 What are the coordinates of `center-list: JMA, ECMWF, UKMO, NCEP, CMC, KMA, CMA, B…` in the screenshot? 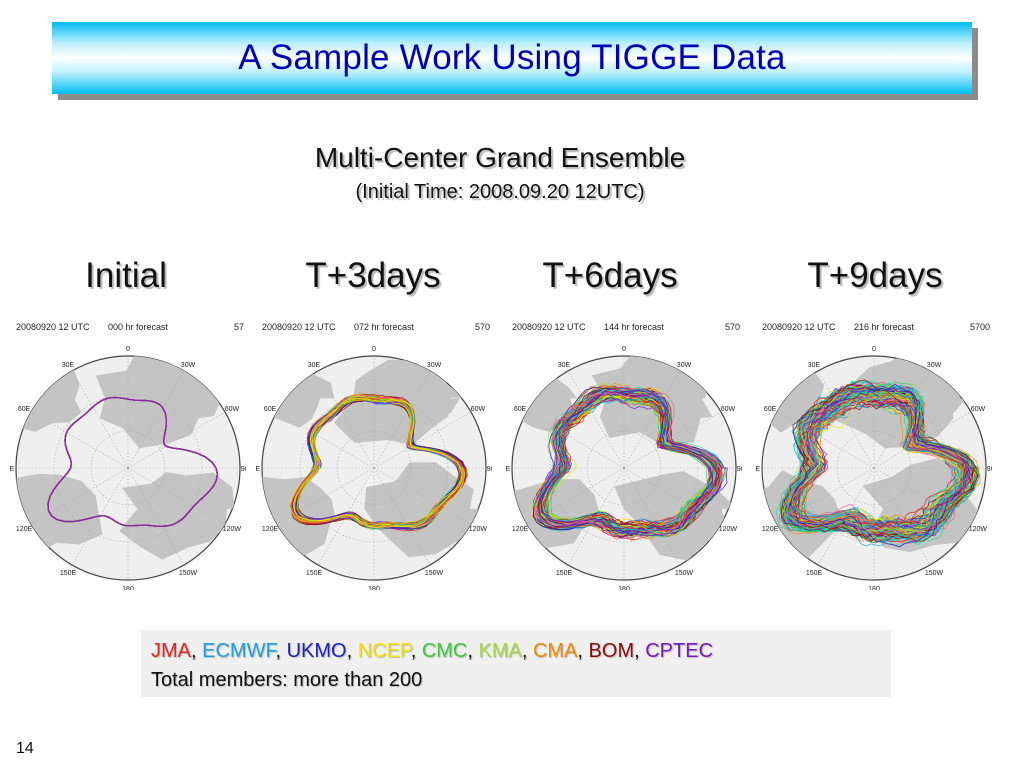 It's located at (432, 651).